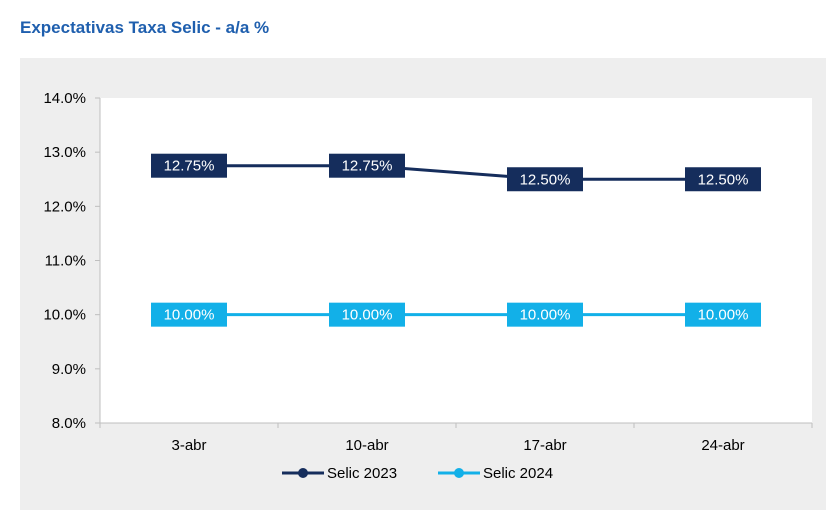 The height and width of the screenshot is (519, 837). I want to click on y-tick-label: 14.0%, so click(64, 98).